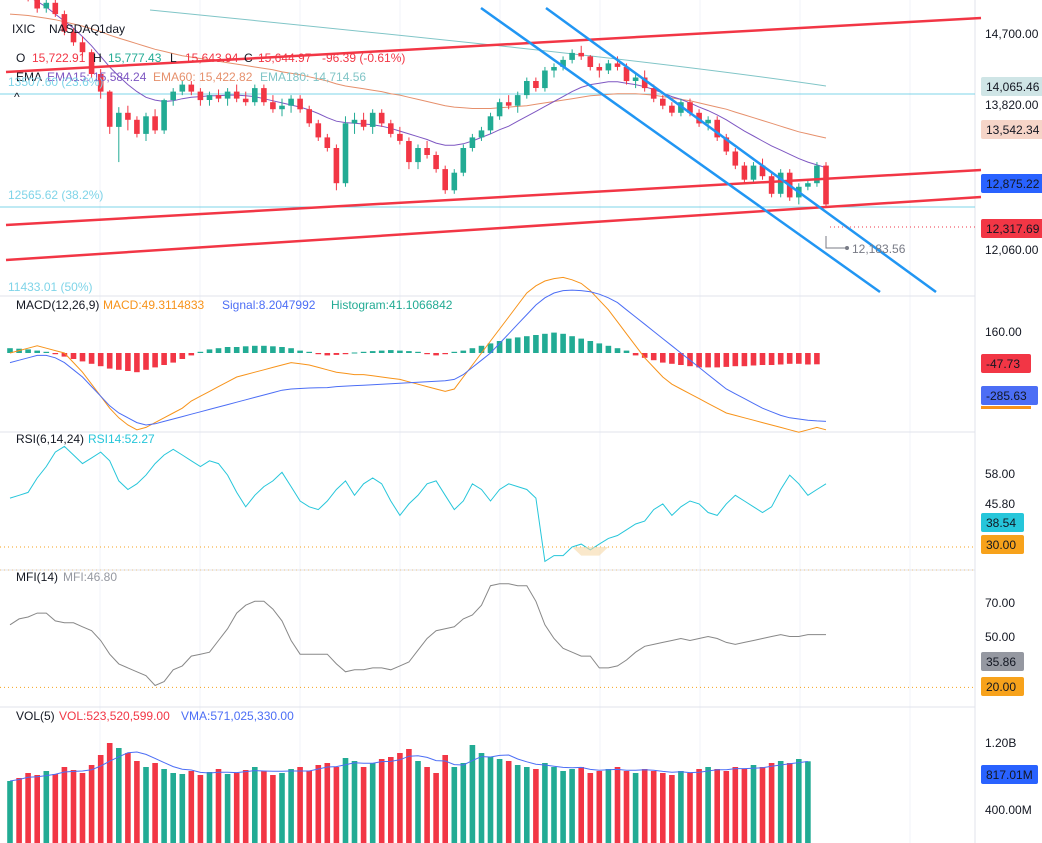  I want to click on vma-line, so click(408, 766).